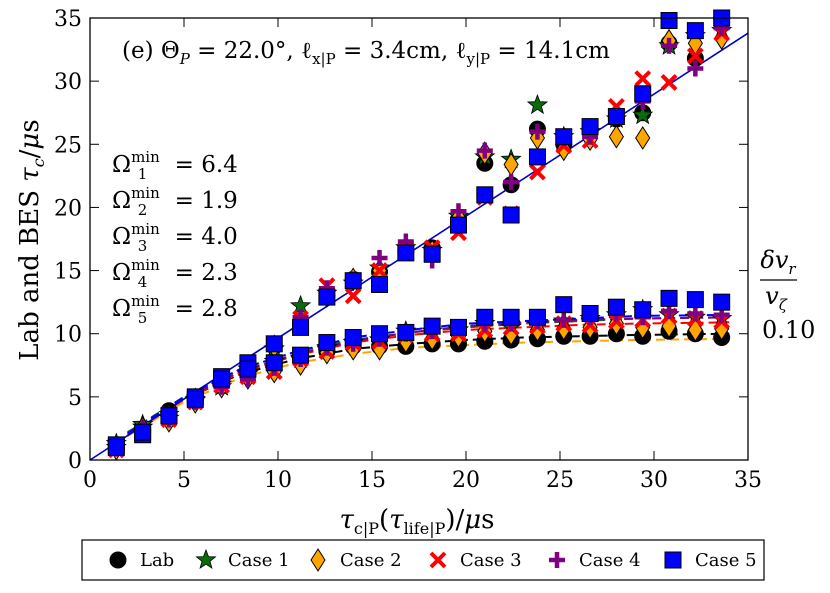 This screenshot has width=830, height=593. What do you see at coordinates (778, 262) in the screenshot?
I see `side-label-numerator: δvr` at bounding box center [778, 262].